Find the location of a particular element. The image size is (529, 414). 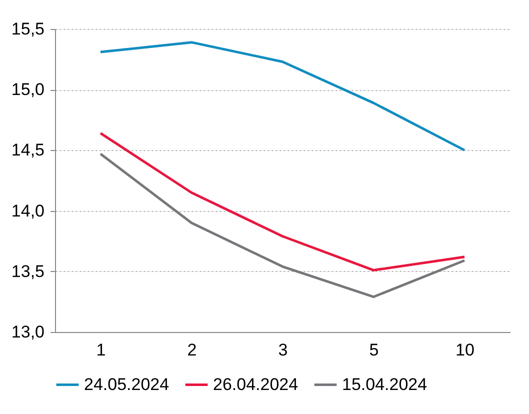

y-tick-label: 15,5 is located at coordinates (27, 29).